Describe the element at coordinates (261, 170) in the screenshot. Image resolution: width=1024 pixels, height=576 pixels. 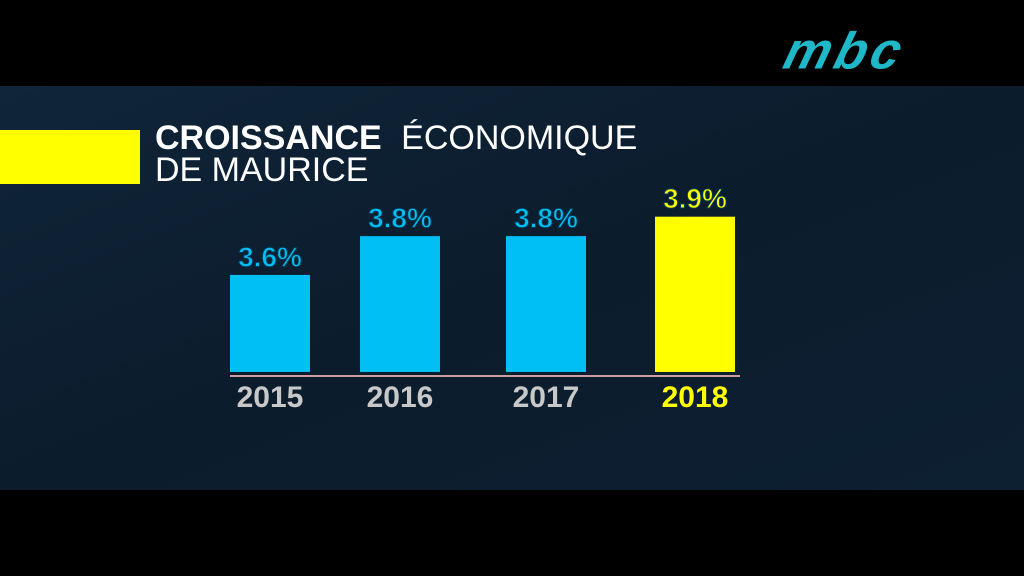
I see `chart-subtitle: DE MAURICE` at that location.